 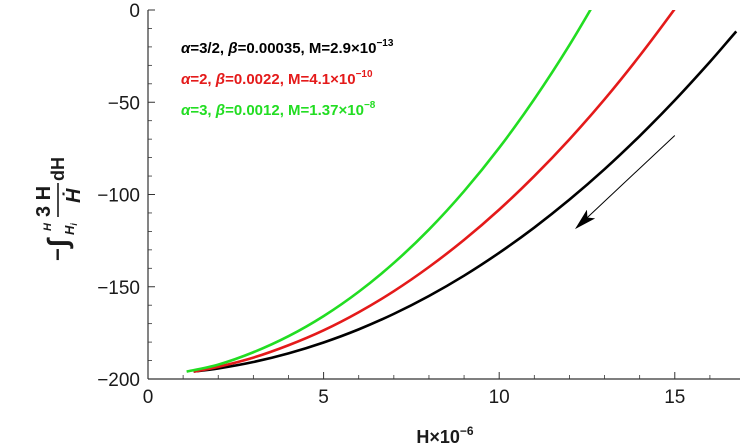 What do you see at coordinates (438, 437) in the screenshot?
I see `x-label-base: H×10` at bounding box center [438, 437].